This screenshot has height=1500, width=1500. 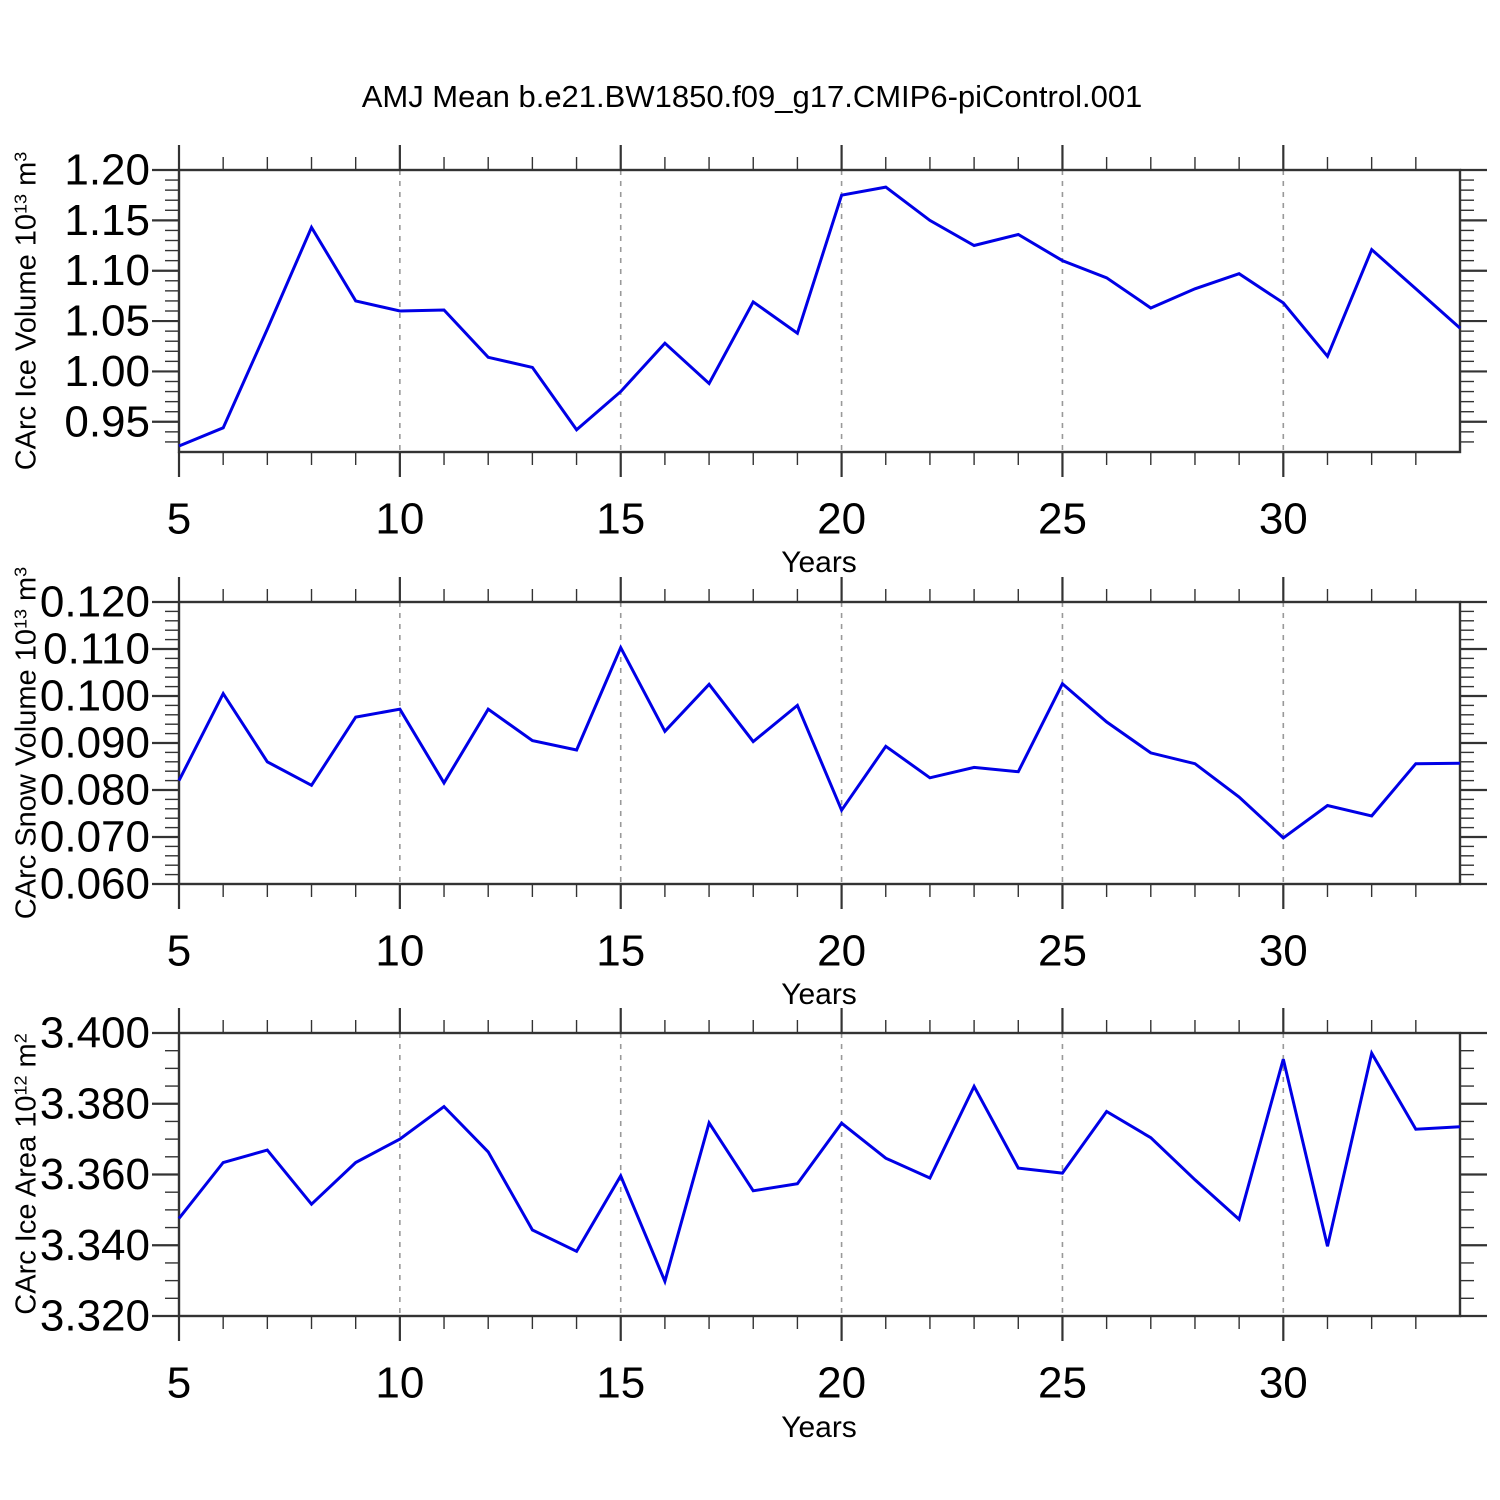 I want to click on y-tick-label: 0.110, so click(x=96, y=649).